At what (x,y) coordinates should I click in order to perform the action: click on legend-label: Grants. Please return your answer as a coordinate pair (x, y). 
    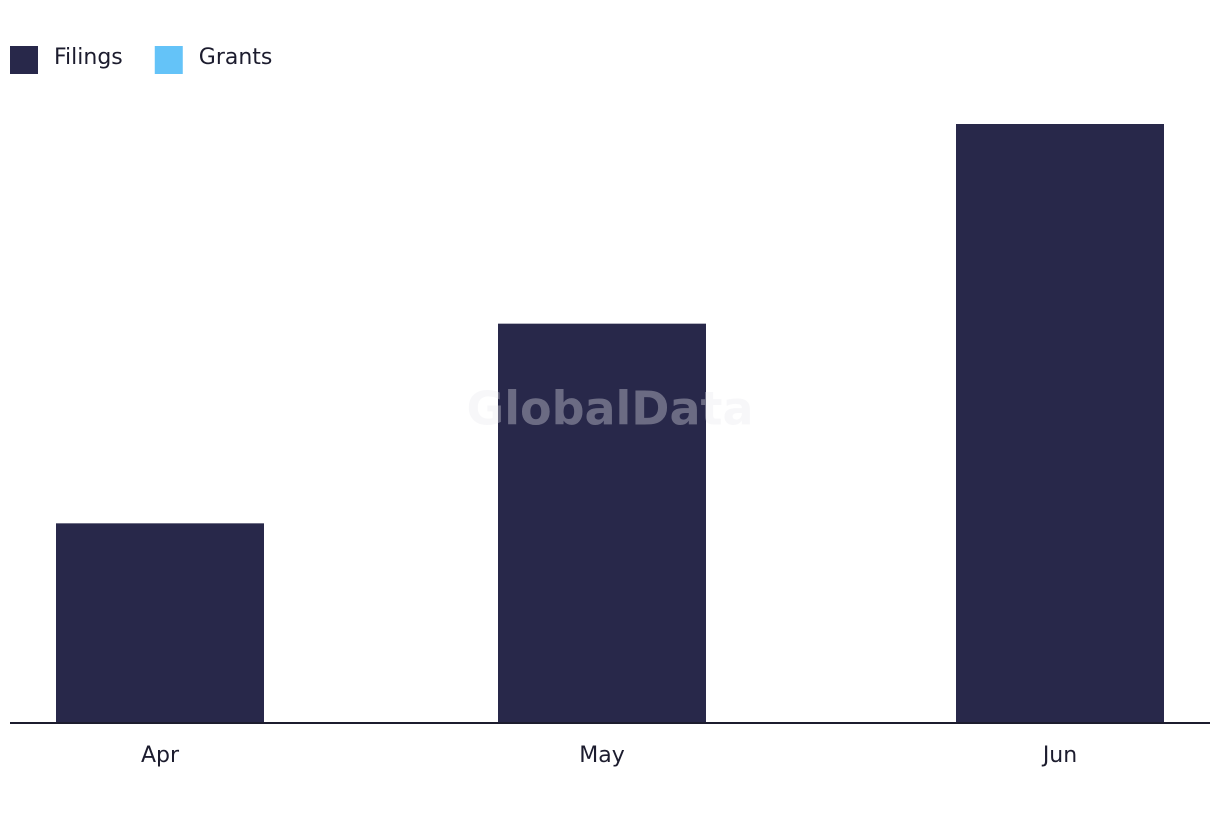
    Looking at the image, I should click on (236, 57).